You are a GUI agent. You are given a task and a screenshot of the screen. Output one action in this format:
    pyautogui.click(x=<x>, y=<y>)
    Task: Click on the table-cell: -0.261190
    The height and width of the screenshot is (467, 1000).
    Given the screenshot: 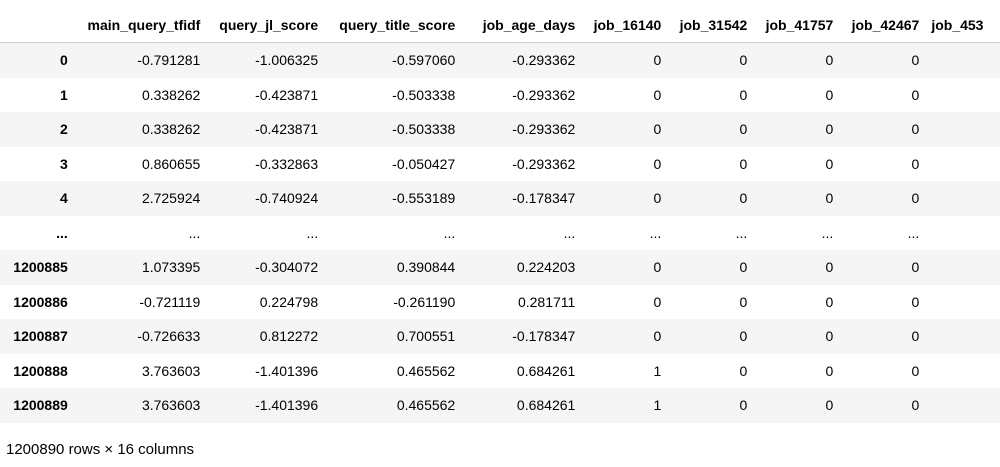 What is the action you would take?
    pyautogui.click(x=424, y=301)
    